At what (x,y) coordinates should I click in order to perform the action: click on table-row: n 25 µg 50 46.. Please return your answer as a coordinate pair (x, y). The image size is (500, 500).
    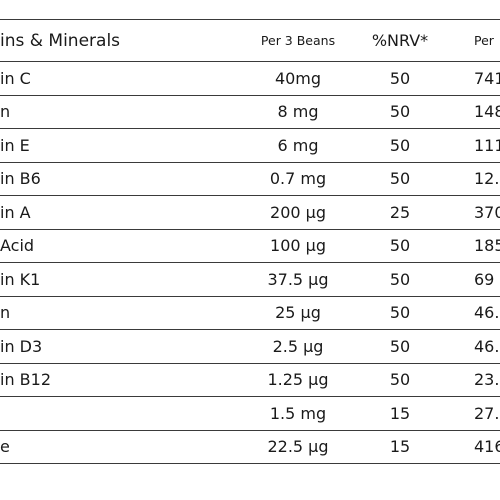
    Looking at the image, I should click on (250, 313).